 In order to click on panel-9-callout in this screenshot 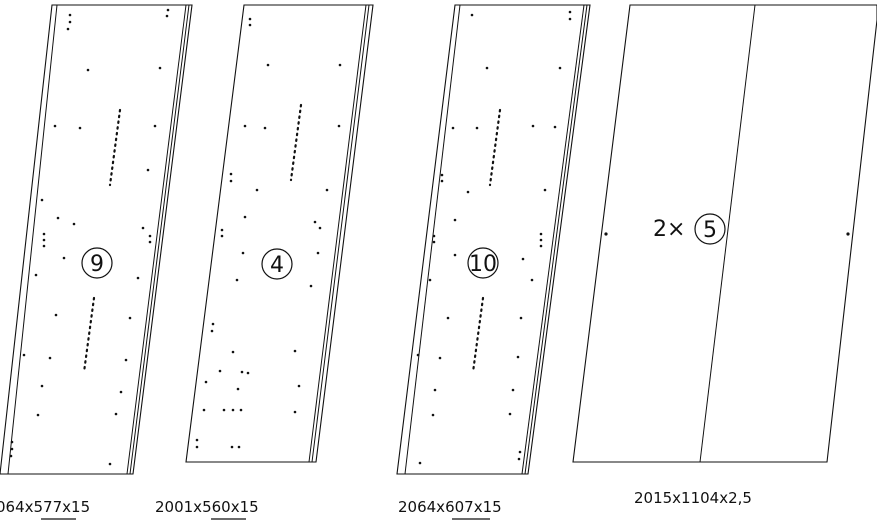, I will do `click(97, 263)`.